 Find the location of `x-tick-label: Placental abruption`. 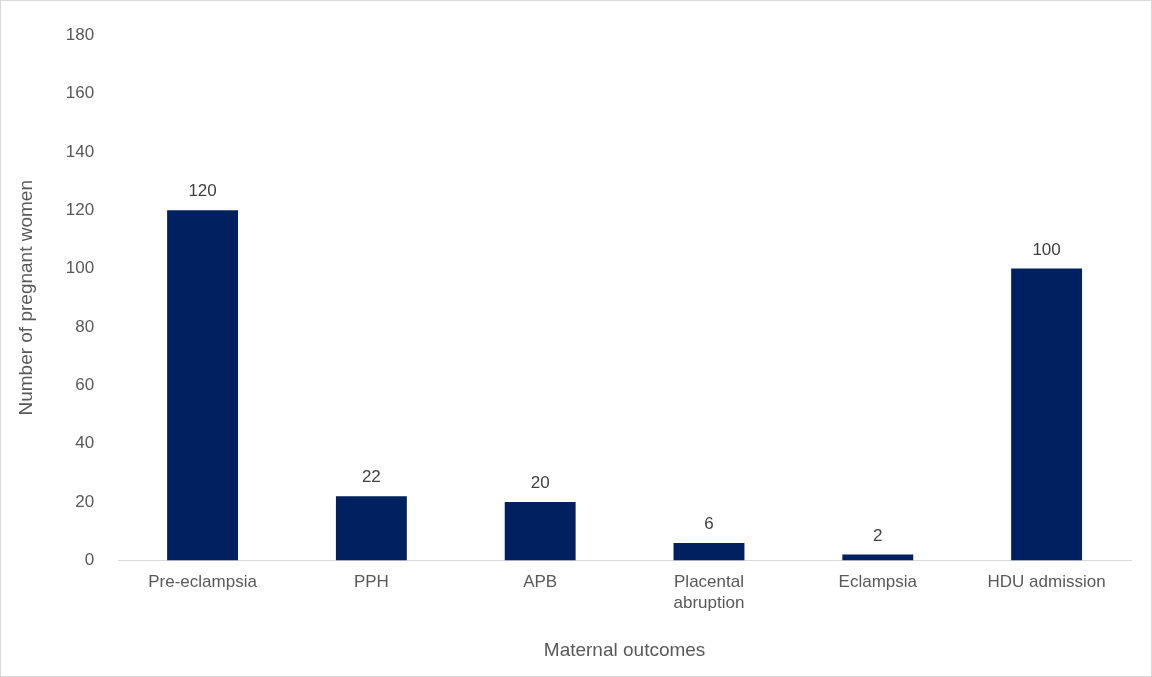

x-tick-label: Placental abruption is located at coordinates (709, 592).